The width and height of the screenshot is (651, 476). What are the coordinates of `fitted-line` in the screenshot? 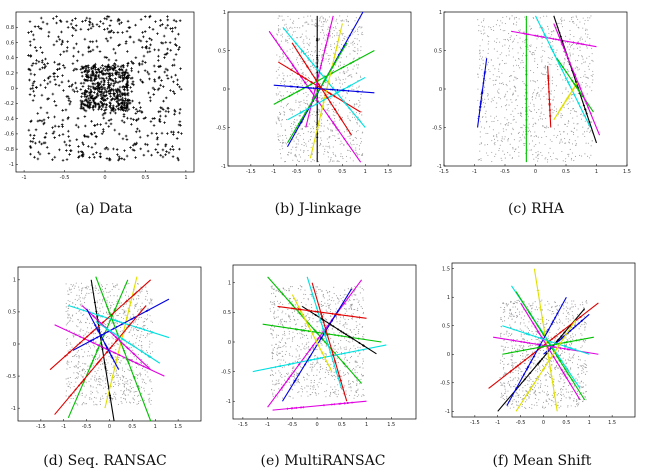 It's located at (121, 324).